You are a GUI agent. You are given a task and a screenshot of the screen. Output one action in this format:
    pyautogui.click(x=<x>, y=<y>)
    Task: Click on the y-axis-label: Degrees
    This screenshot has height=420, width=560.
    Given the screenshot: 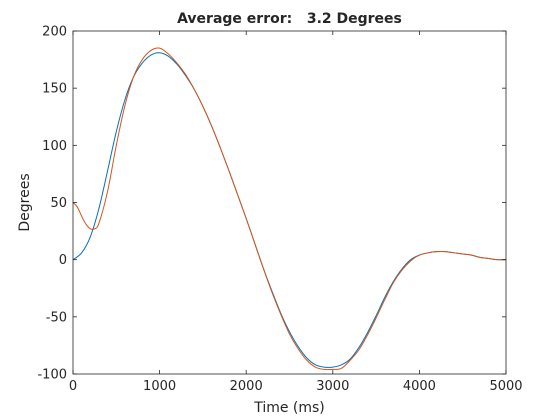 What is the action you would take?
    pyautogui.click(x=25, y=202)
    